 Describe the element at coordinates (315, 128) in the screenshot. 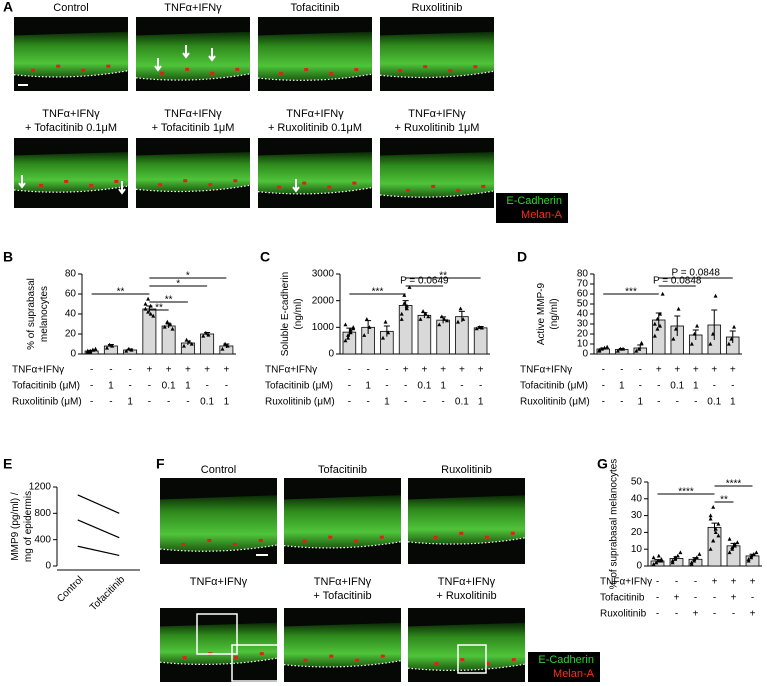

I see `image-caption: + Ruxolitinib 0.1μM` at that location.